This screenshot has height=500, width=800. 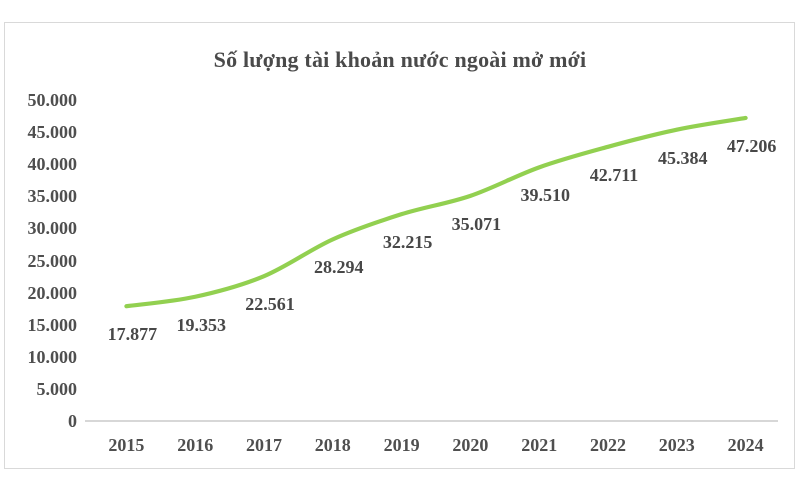 What do you see at coordinates (751, 145) in the screenshot?
I see `data-label: 47.206` at bounding box center [751, 145].